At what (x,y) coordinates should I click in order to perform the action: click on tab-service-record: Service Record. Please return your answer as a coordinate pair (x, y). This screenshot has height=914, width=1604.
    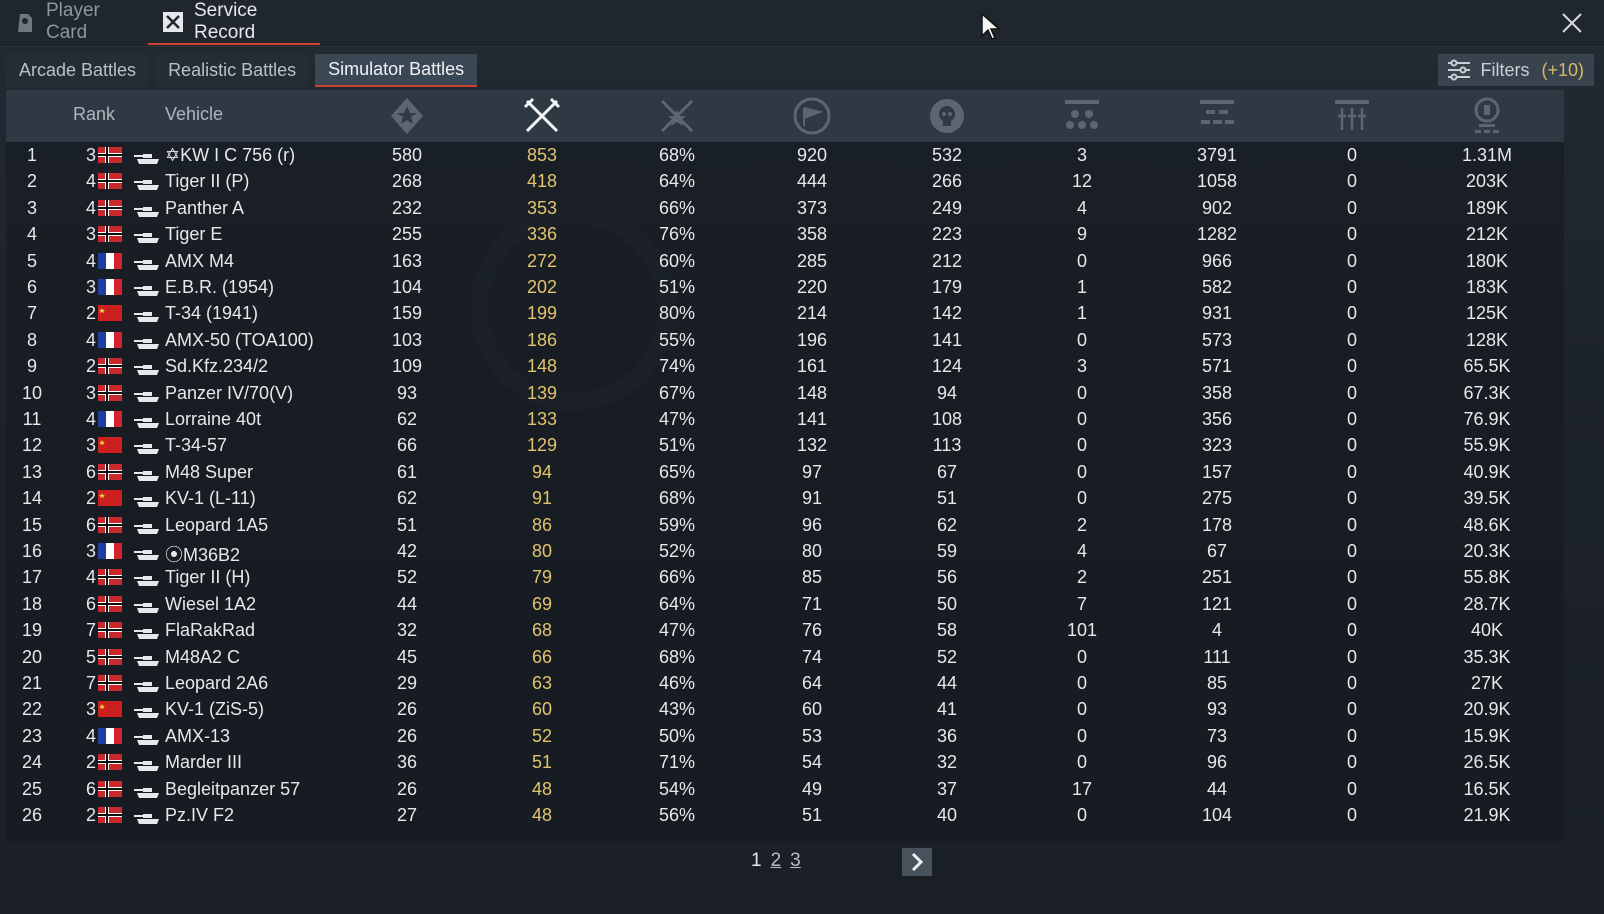
    Looking at the image, I should click on (234, 22).